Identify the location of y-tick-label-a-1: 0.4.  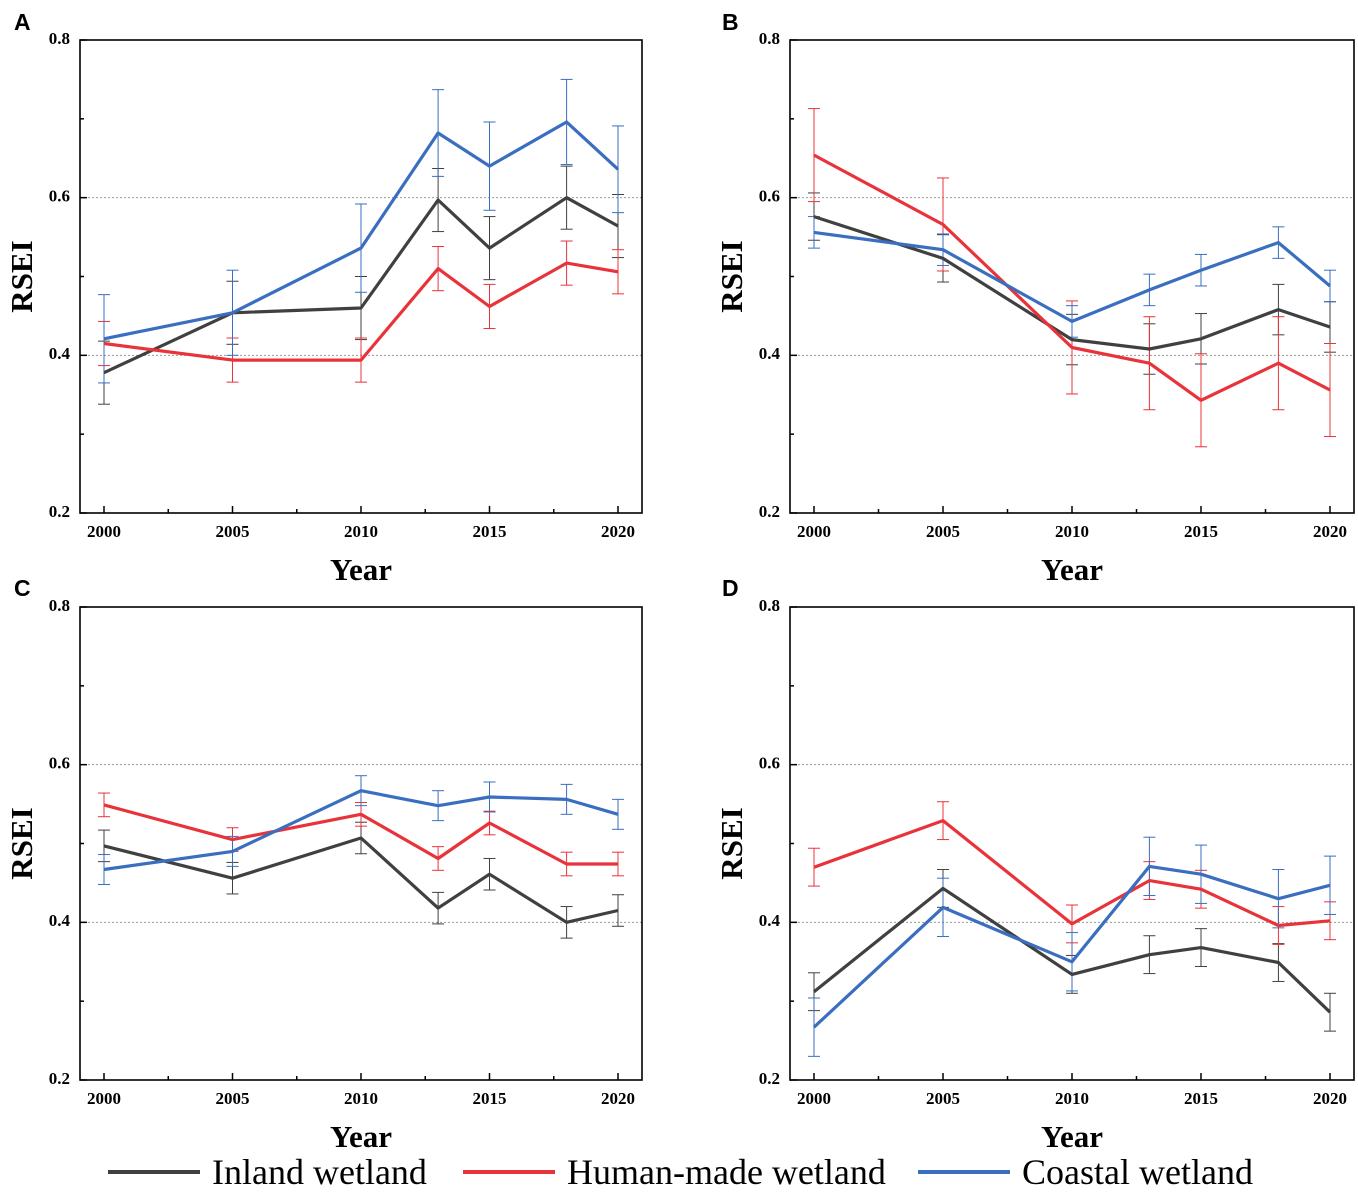
(60, 353).